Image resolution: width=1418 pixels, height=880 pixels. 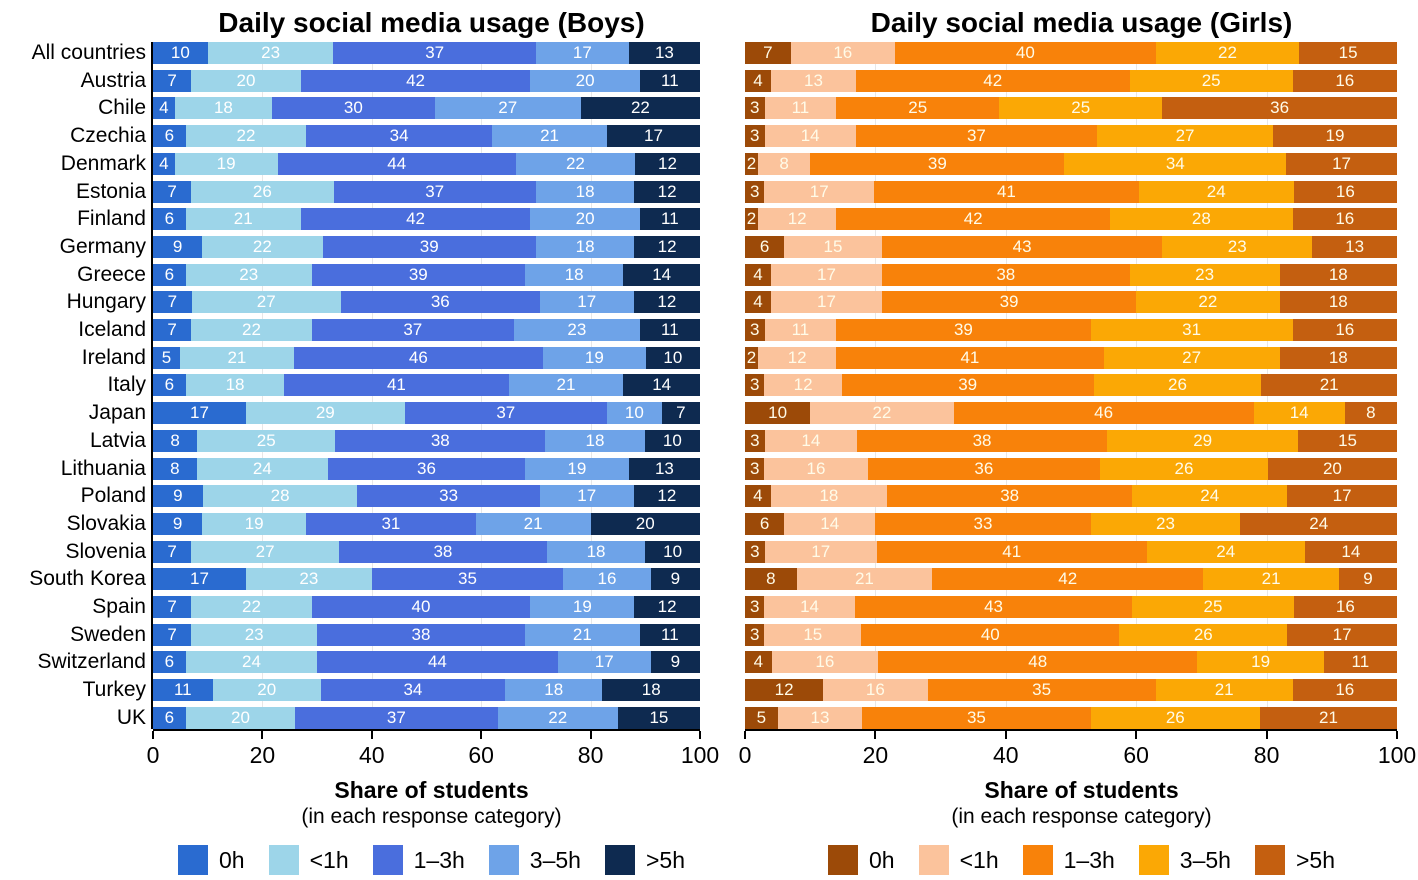 What do you see at coordinates (1224, 690) in the screenshot?
I see `bar-segment: 21` at bounding box center [1224, 690].